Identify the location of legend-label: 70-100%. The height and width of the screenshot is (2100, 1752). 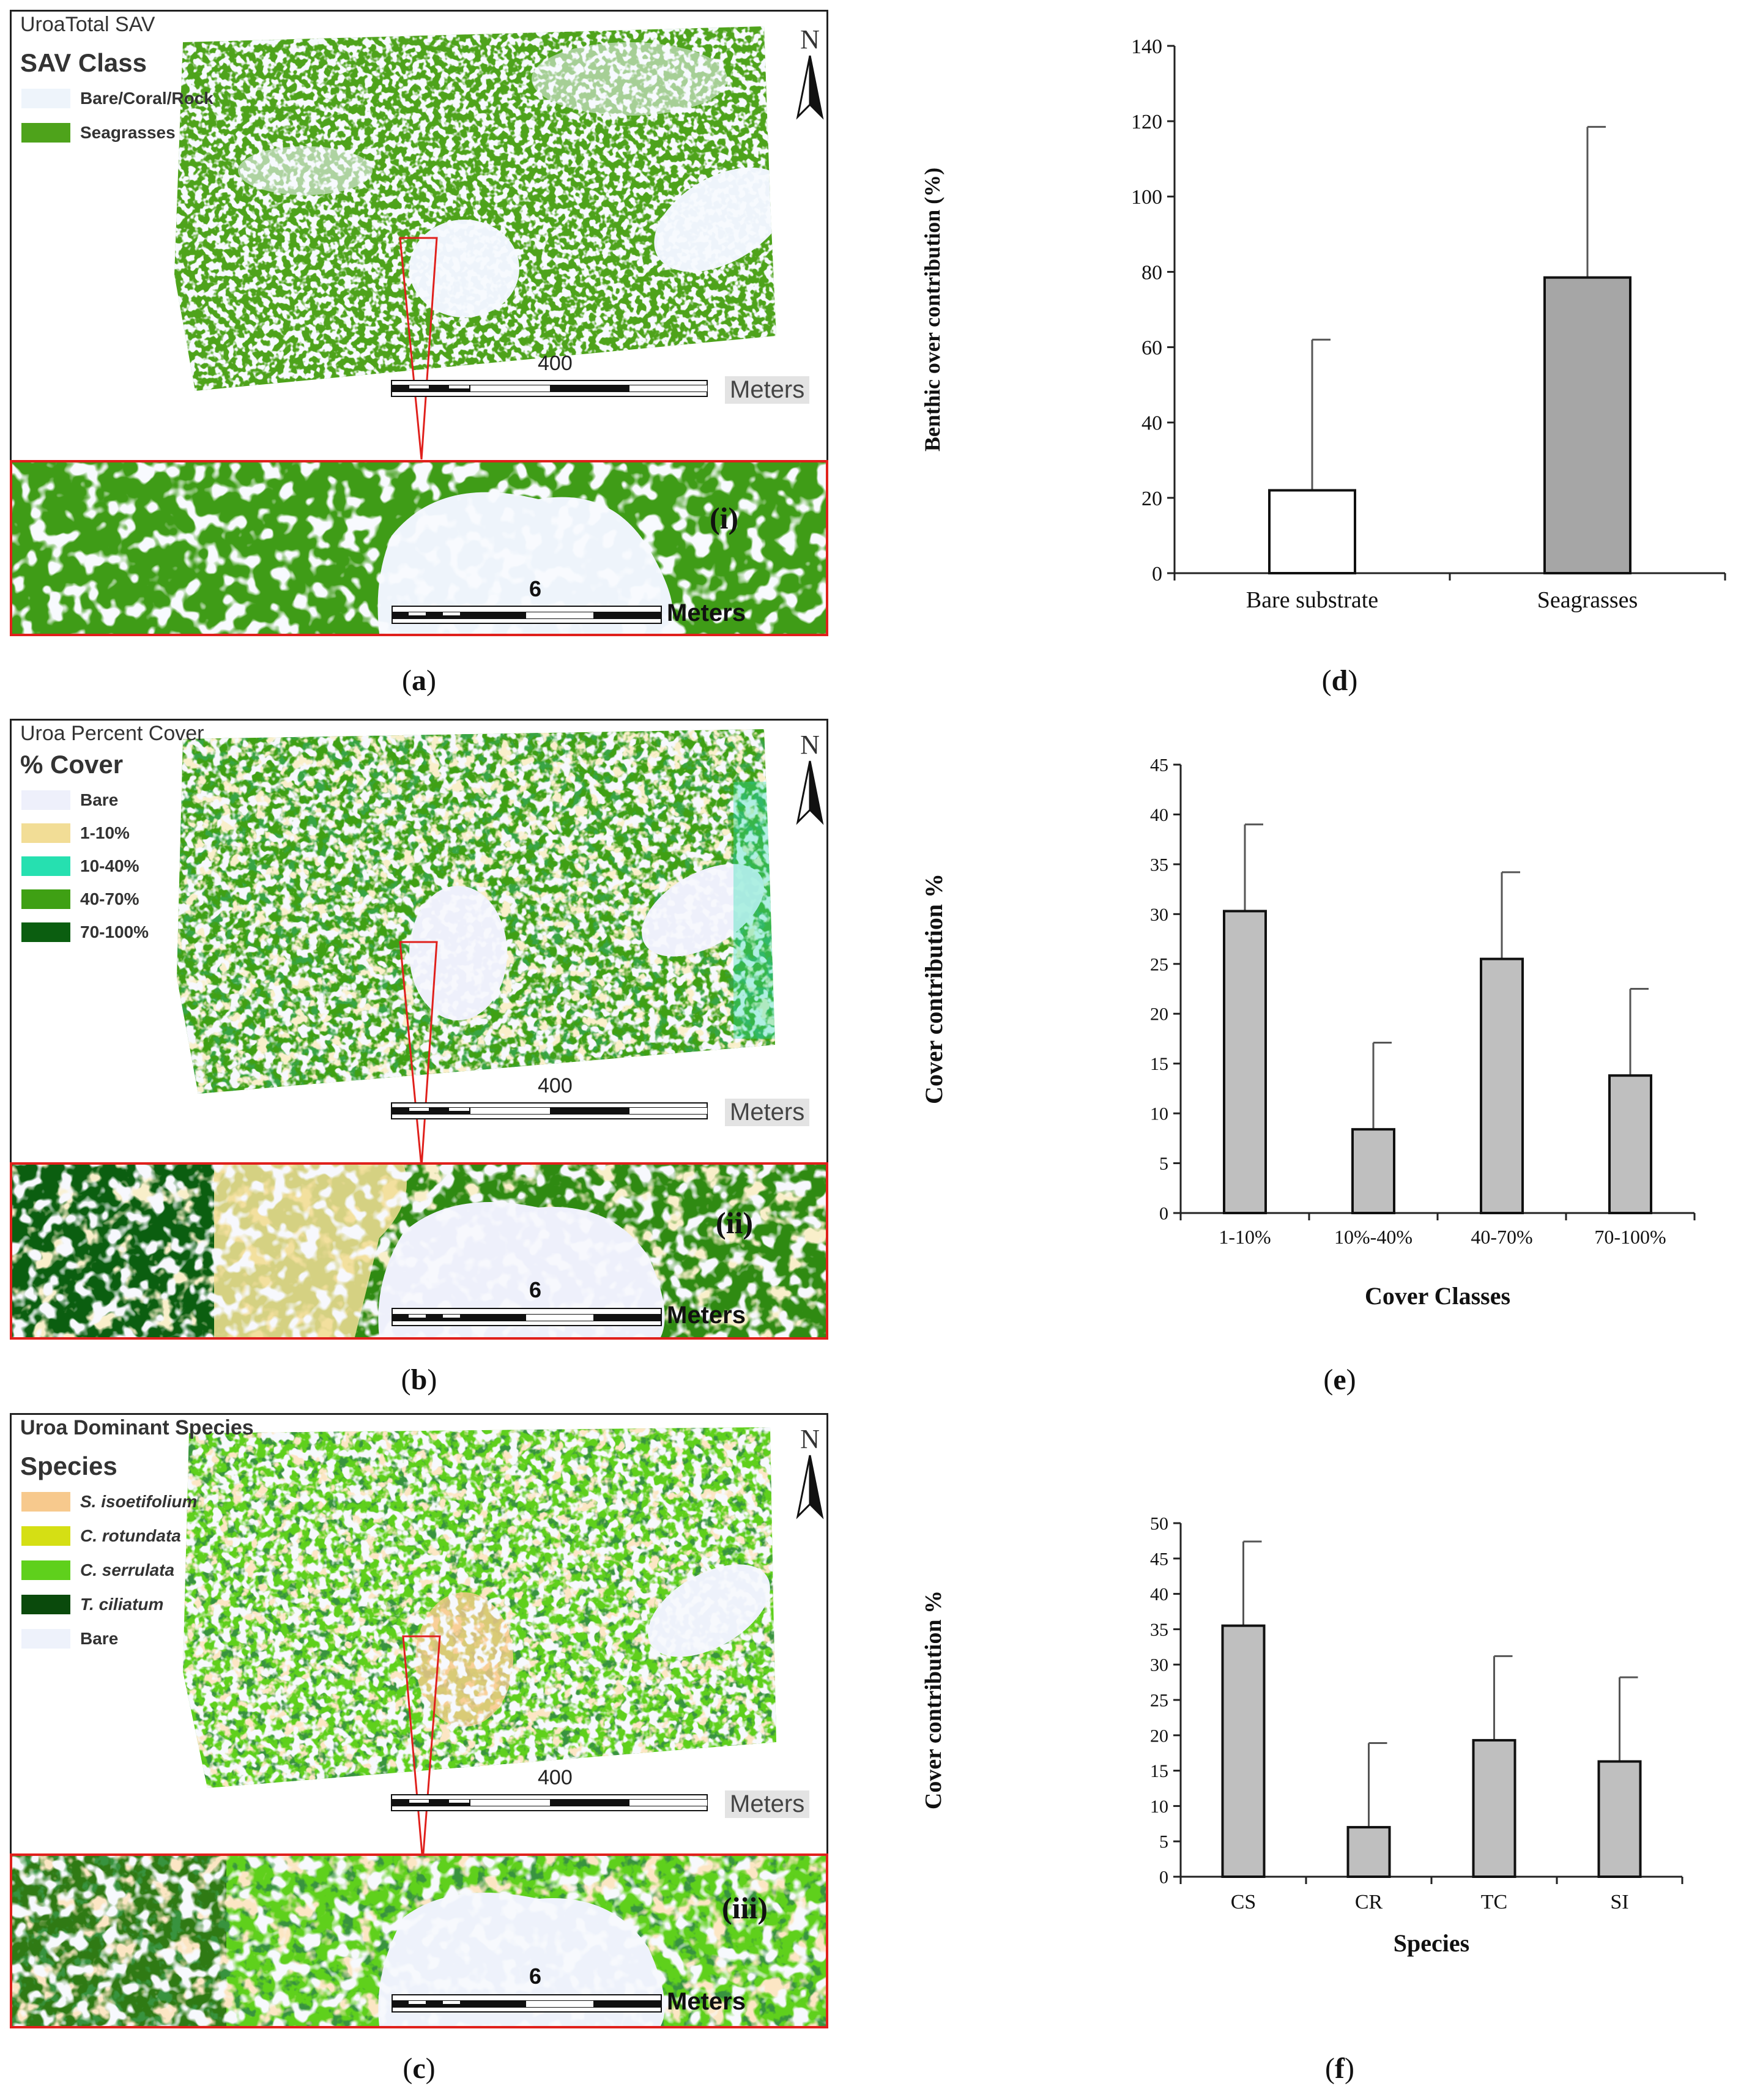
(114, 931).